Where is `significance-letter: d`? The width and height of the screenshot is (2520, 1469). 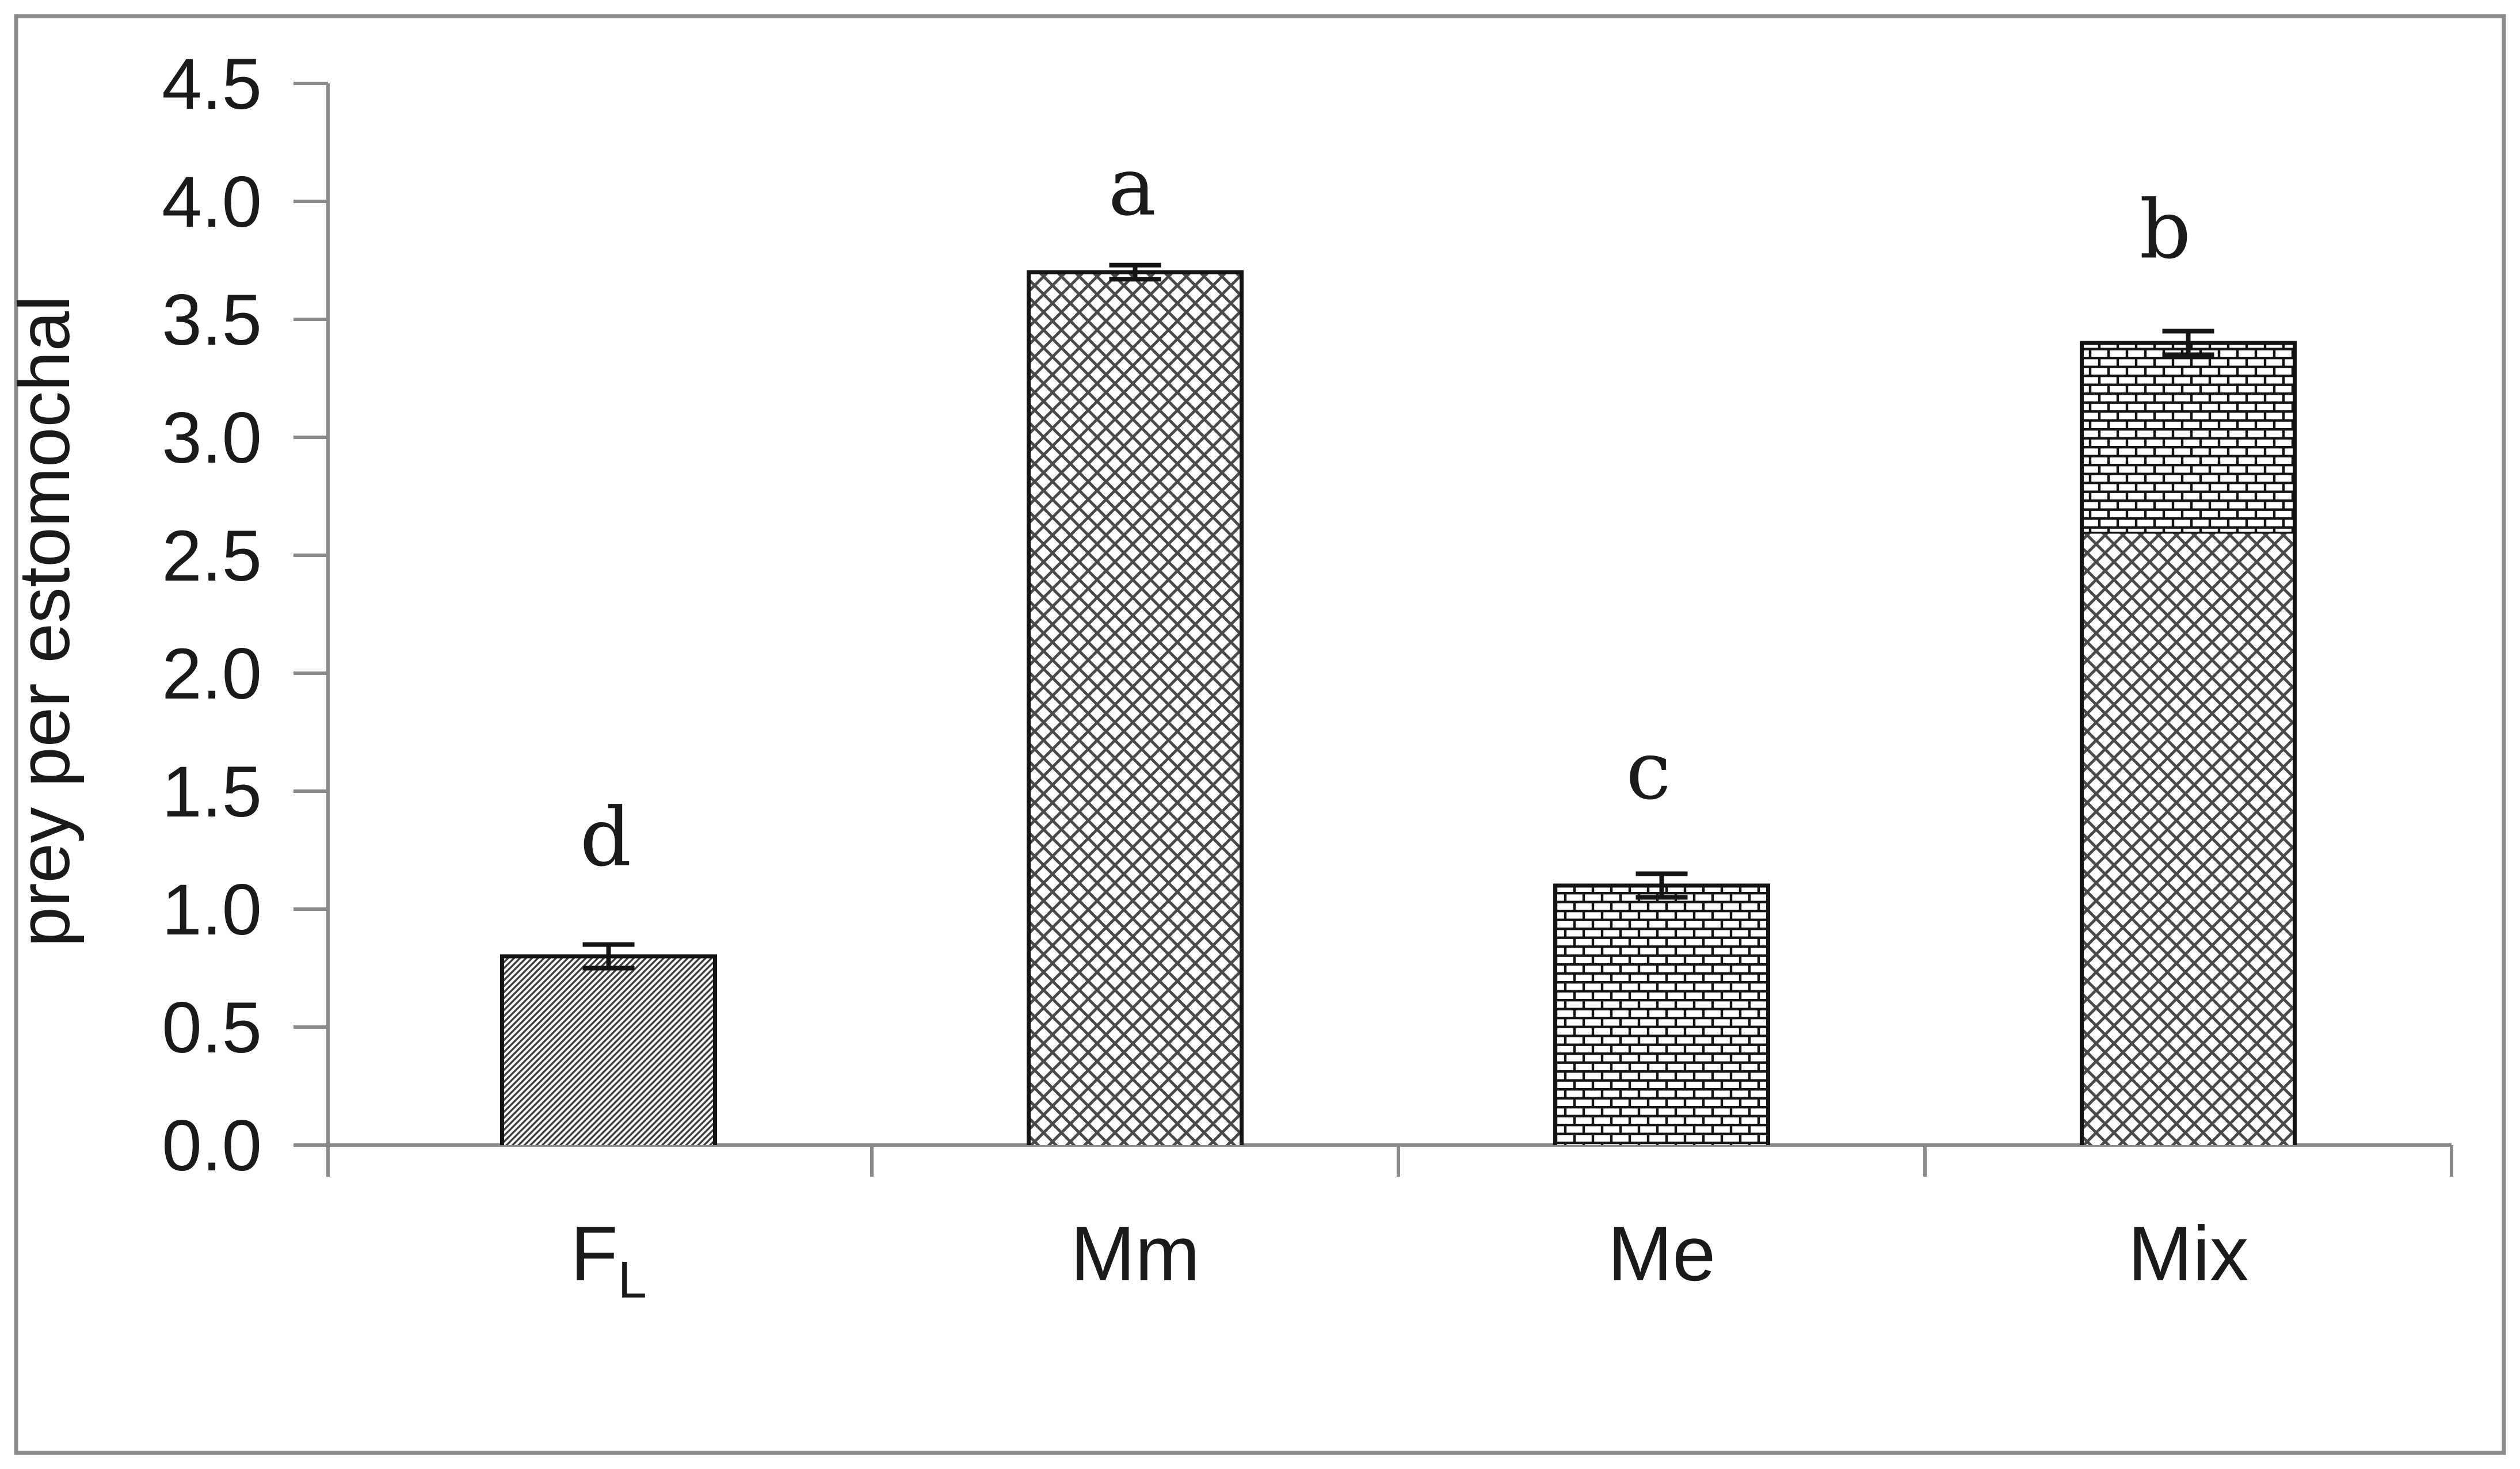 significance-letter: d is located at coordinates (606, 838).